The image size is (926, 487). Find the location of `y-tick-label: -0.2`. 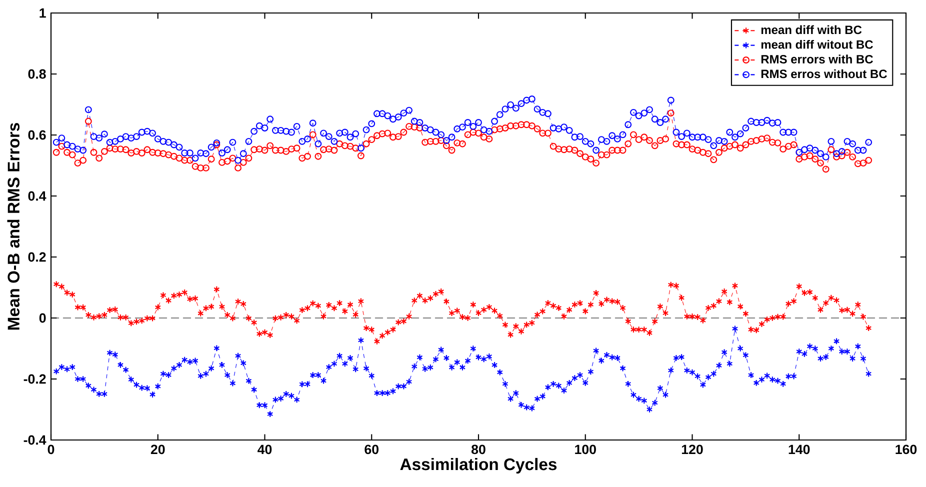

y-tick-label: -0.2 is located at coordinates (35, 379).